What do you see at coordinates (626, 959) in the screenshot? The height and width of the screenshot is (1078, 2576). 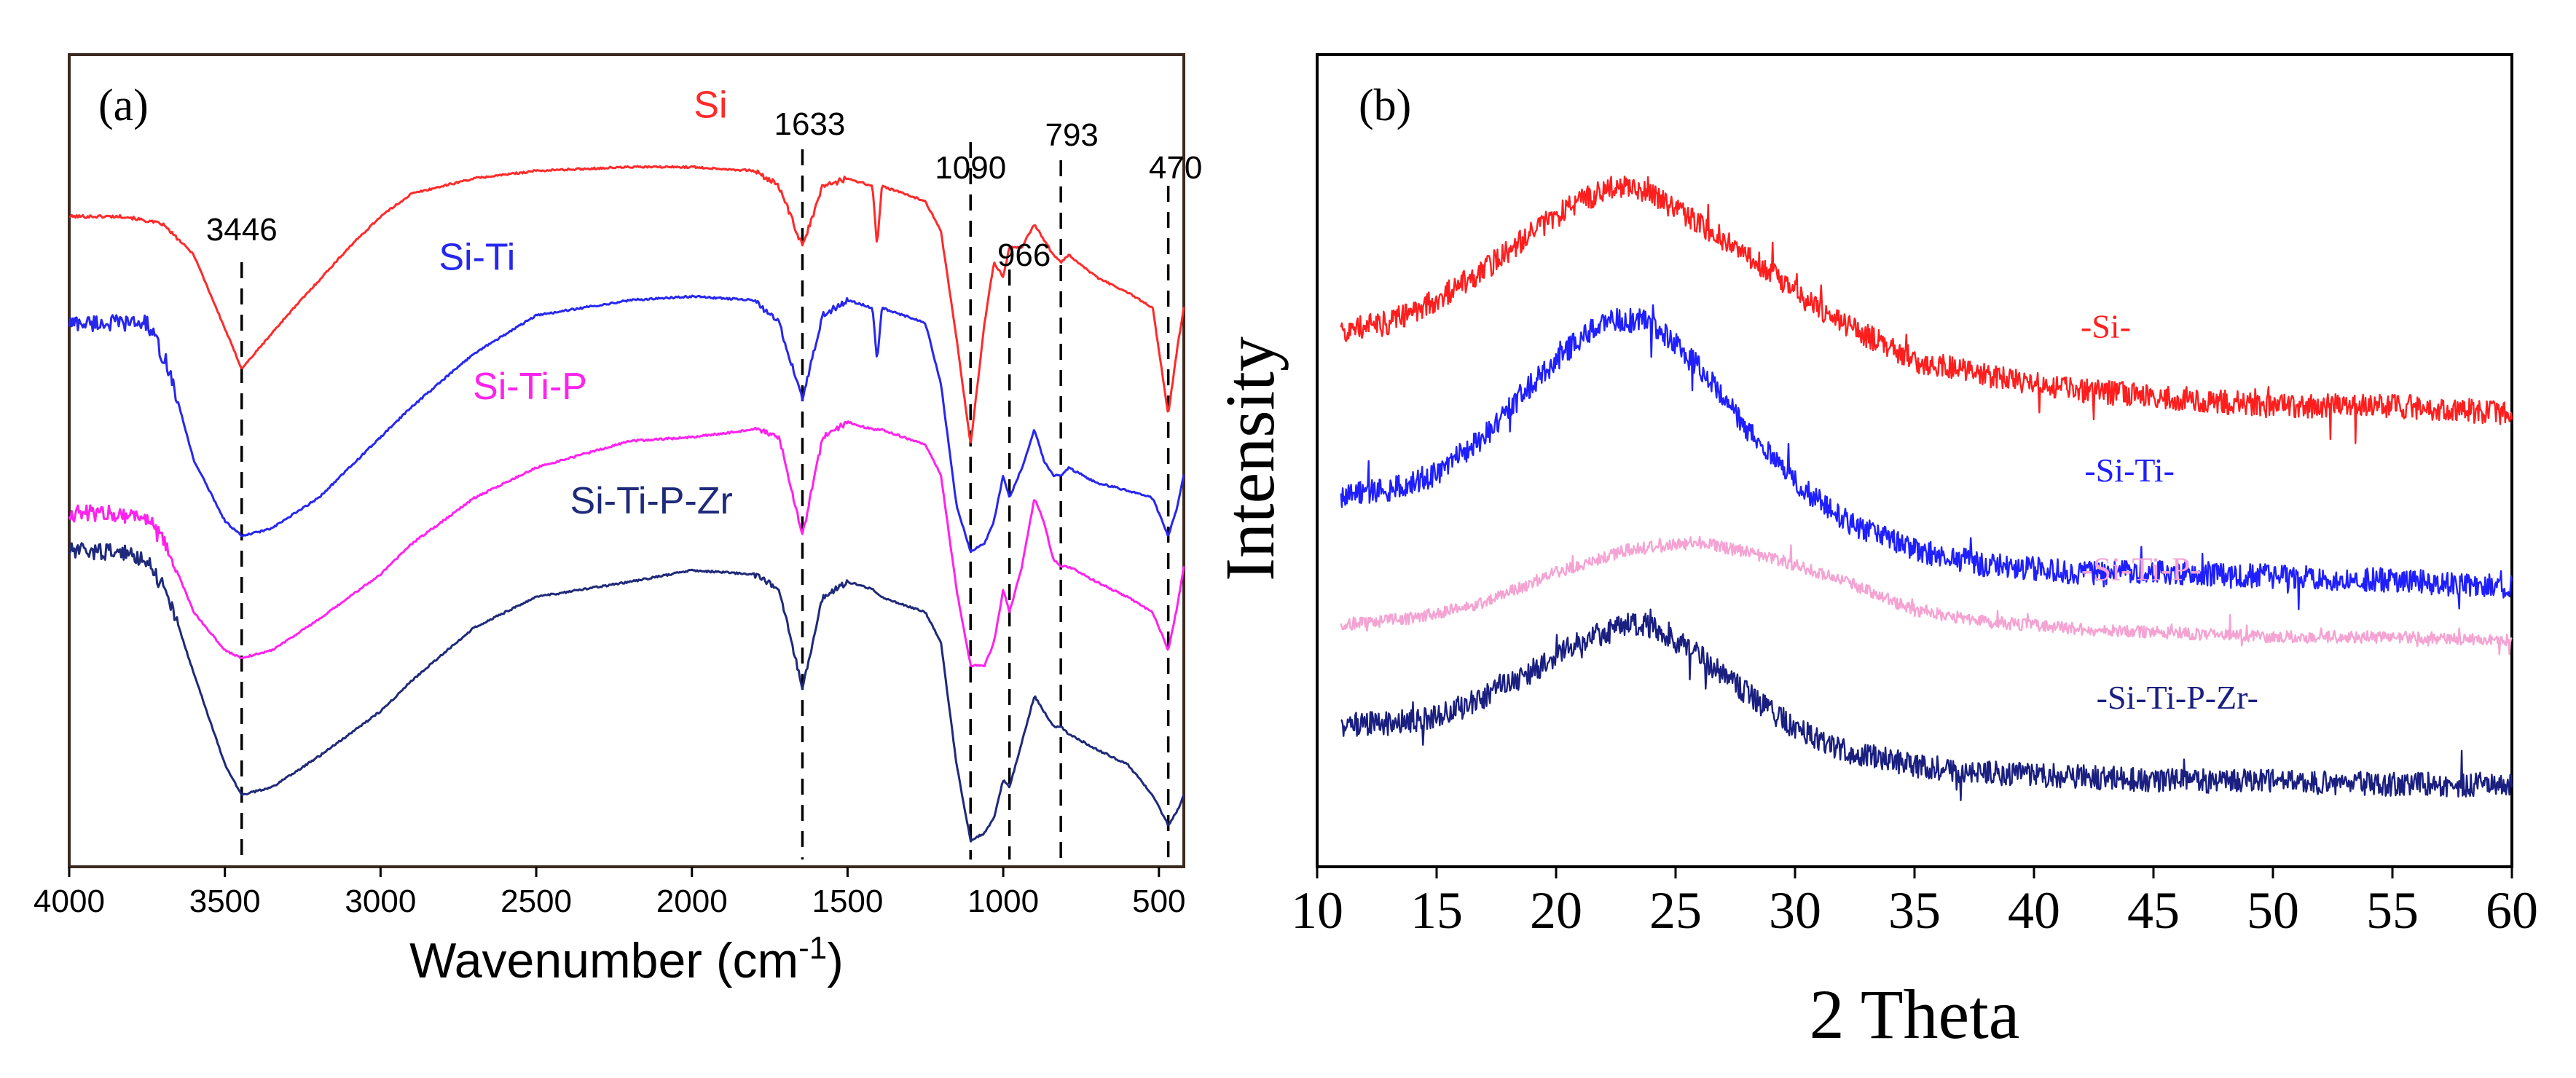 I see `ftir-x-axis-label: Wavenumber (cm-1)` at bounding box center [626, 959].